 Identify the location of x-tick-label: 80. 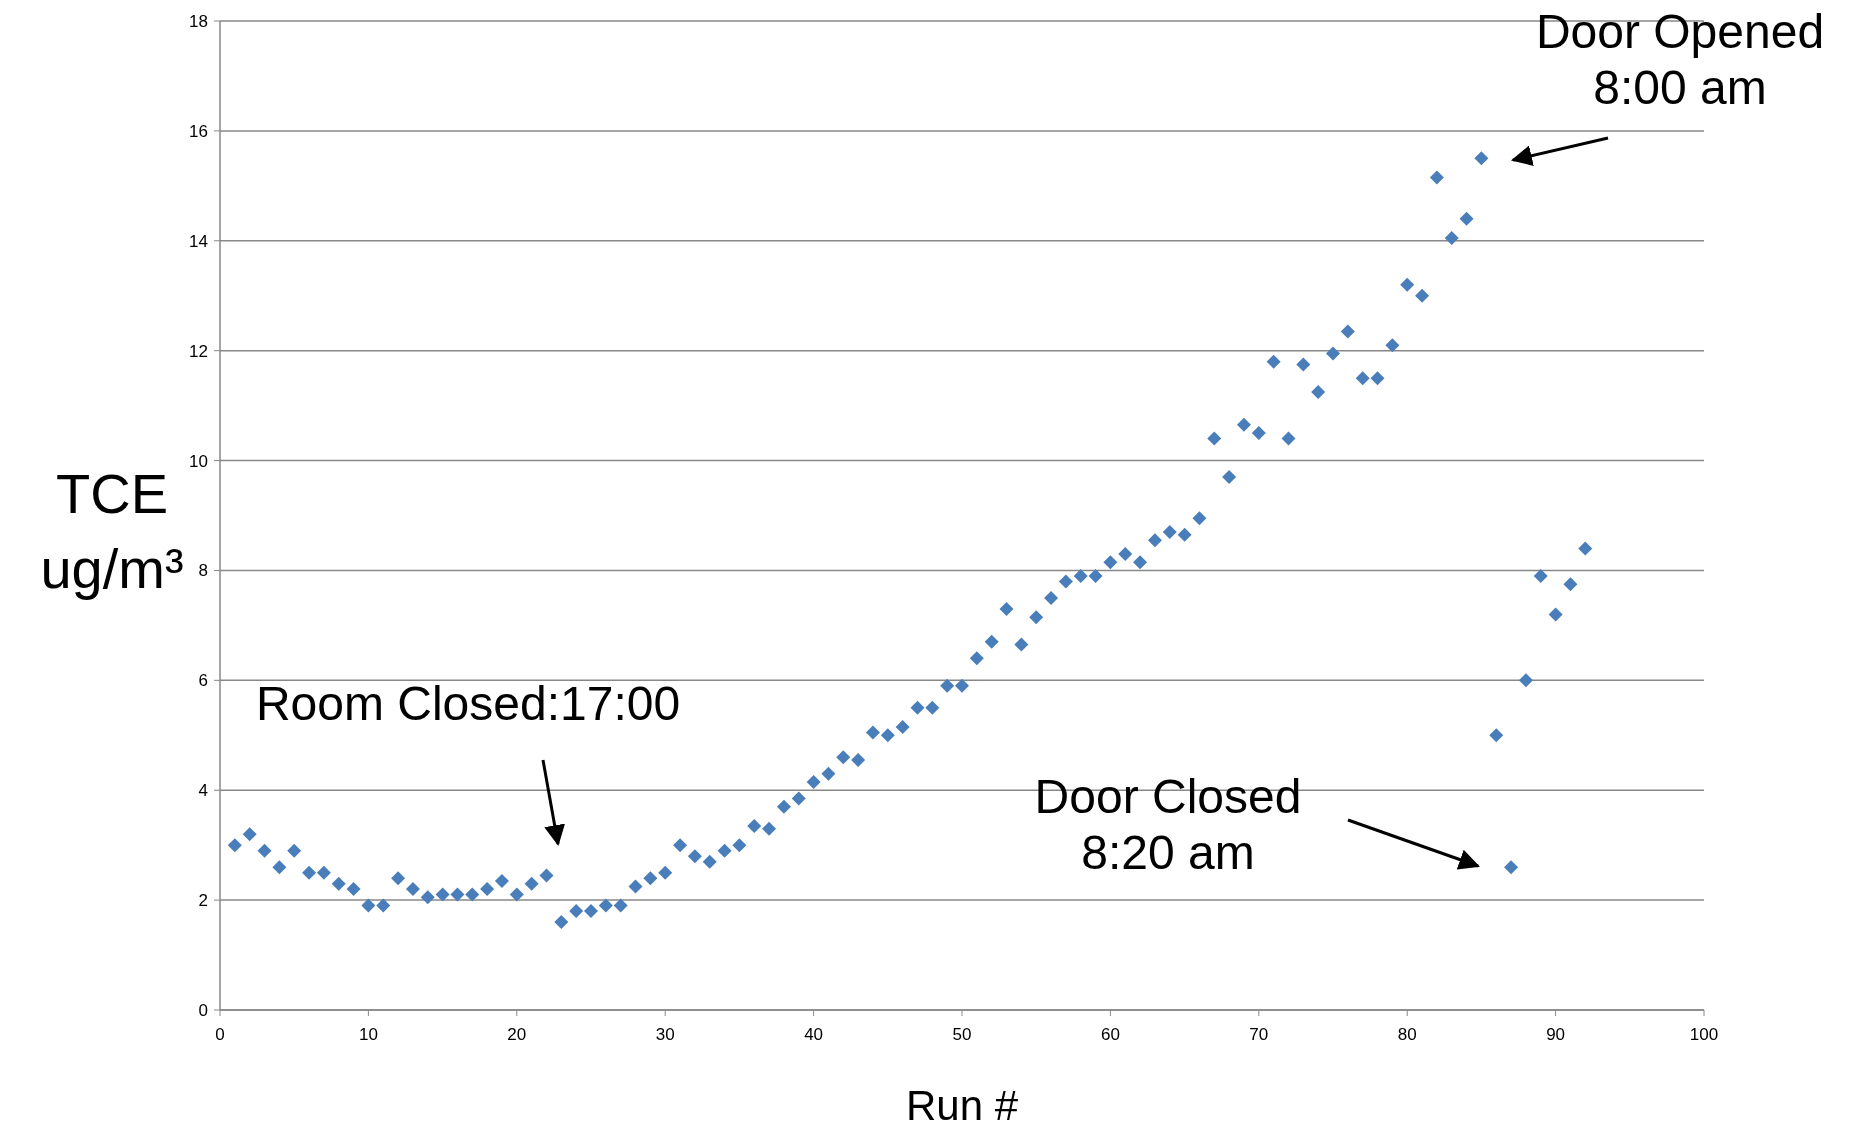
(1407, 1034).